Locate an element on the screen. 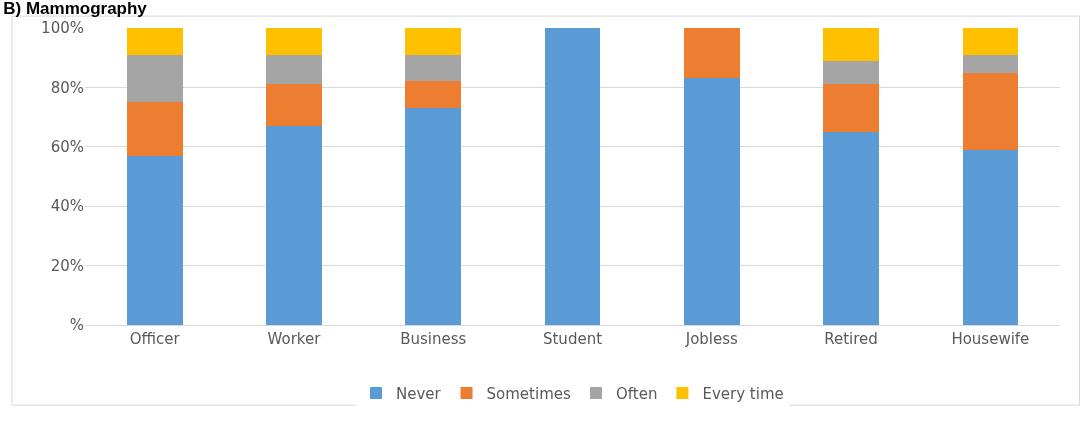 This screenshot has height=421, width=1084. y-tick-label: 40% is located at coordinates (67, 206).